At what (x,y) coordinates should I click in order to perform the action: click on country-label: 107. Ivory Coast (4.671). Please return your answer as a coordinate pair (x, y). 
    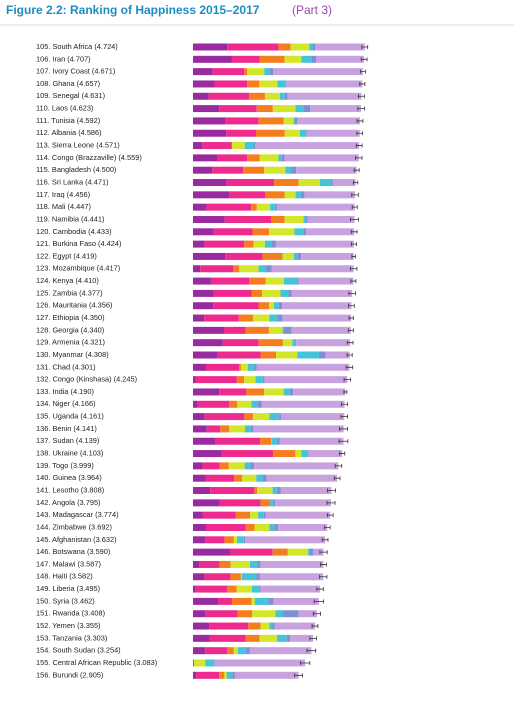
    Looking at the image, I should click on (75, 71).